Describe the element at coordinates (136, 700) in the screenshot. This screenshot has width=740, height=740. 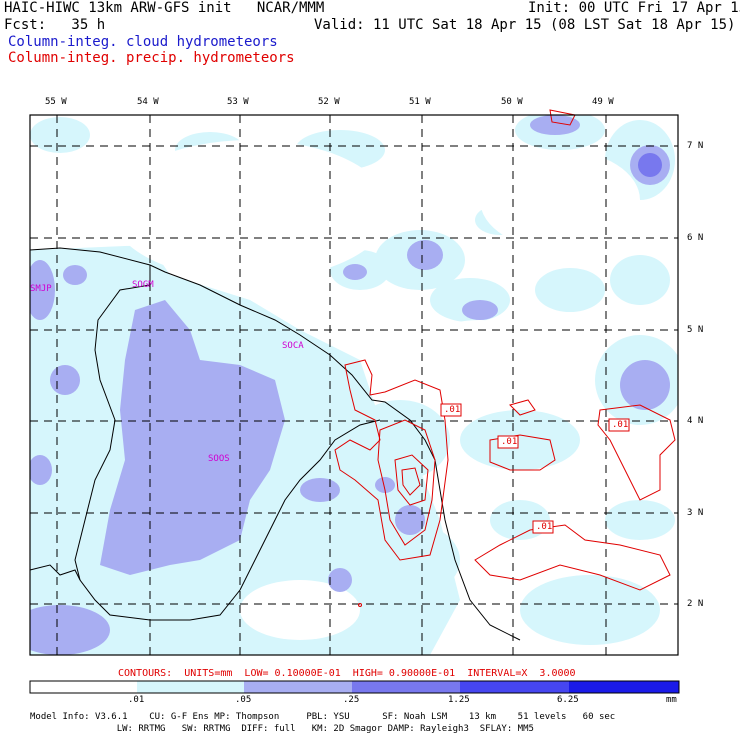
I see `colorbar-tick: .01` at that location.